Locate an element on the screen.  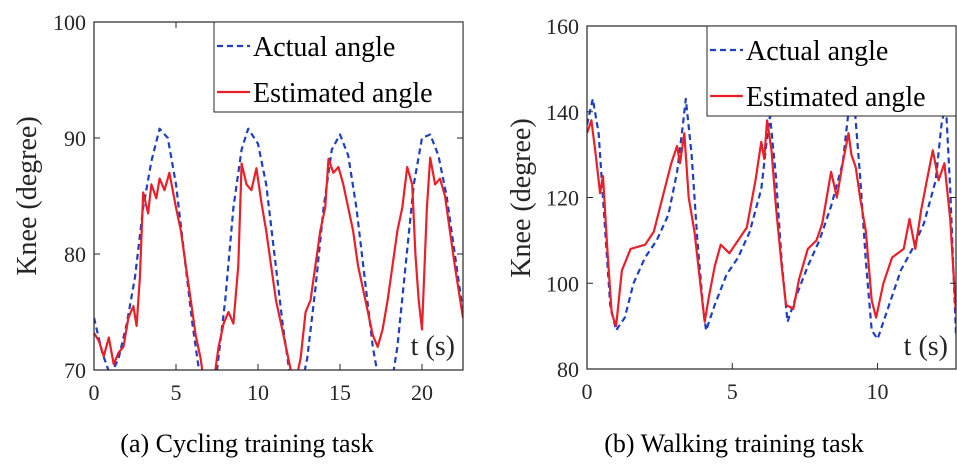
legend-cycling: Actual angle Estimated angle is located at coordinates (338, 67).